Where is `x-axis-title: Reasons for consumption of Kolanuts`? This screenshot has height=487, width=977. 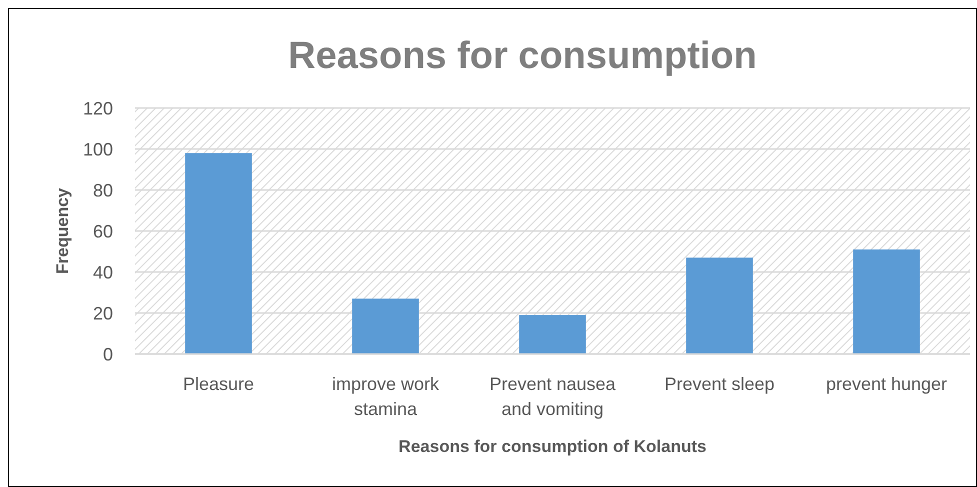
x-axis-title: Reasons for consumption of Kolanuts is located at coordinates (552, 446).